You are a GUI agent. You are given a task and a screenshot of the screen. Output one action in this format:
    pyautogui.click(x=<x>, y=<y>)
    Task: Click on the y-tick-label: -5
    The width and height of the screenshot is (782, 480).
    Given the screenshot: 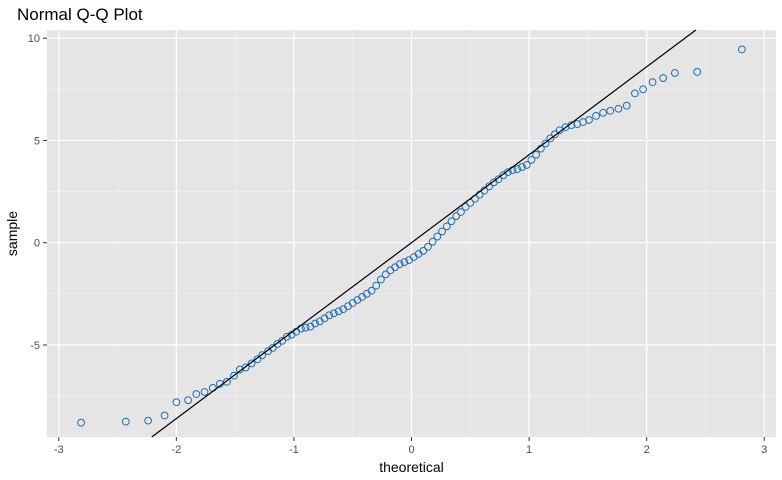 What is the action you would take?
    pyautogui.click(x=35, y=346)
    